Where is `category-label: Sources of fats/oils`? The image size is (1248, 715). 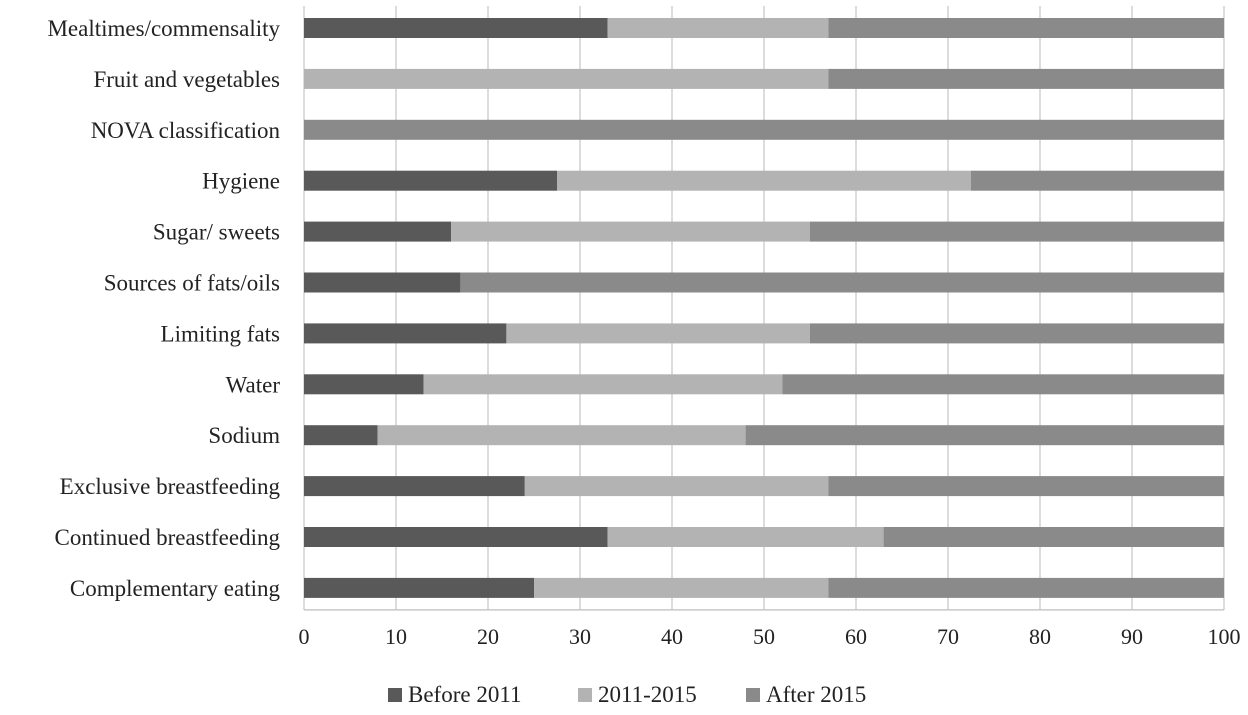
category-label: Sources of fats/oils is located at coordinates (192, 283).